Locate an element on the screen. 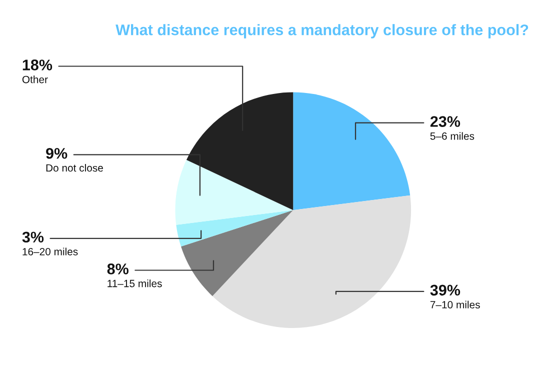 This screenshot has width=551, height=367. slice-label: Do not close is located at coordinates (74, 168).